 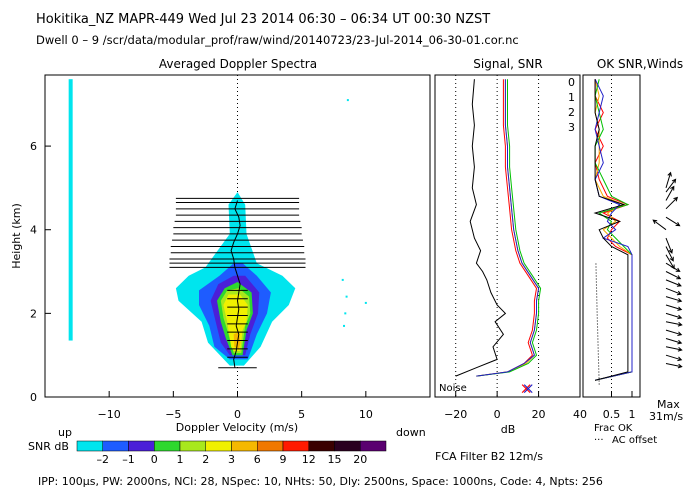 What do you see at coordinates (366, 414) in the screenshot?
I see `x-tick-label: 10` at bounding box center [366, 414].